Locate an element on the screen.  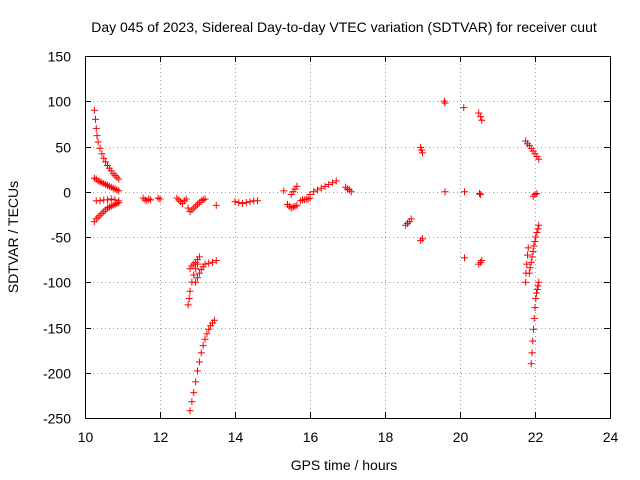
x-tick-label: 16 is located at coordinates (311, 437).